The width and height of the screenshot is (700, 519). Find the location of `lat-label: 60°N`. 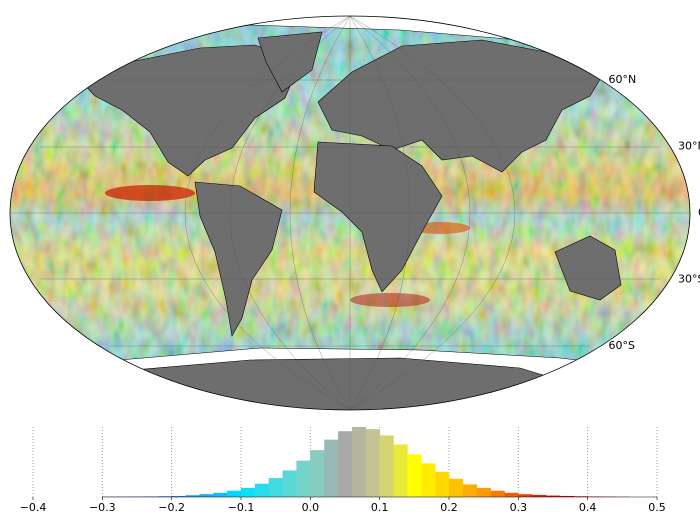

lat-label: 60°N is located at coordinates (623, 79).